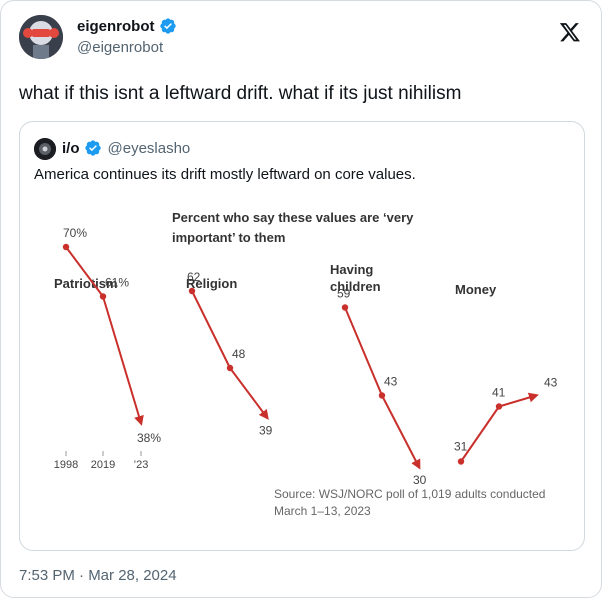  What do you see at coordinates (476, 289) in the screenshot?
I see `series-label-money: Money` at bounding box center [476, 289].